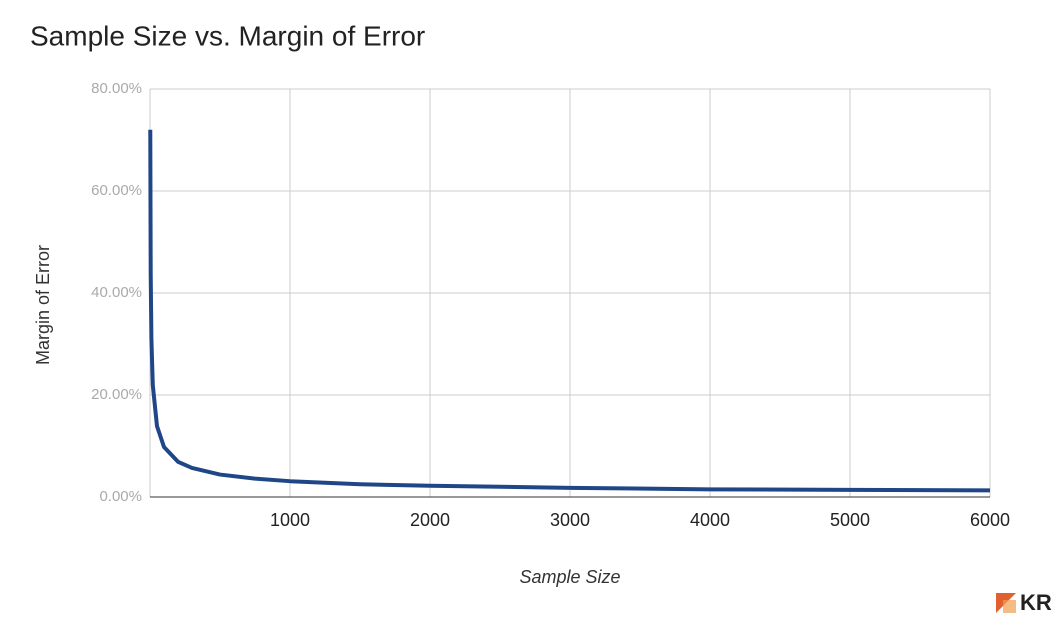 Image resolution: width=1052 pixels, height=621 pixels. What do you see at coordinates (120, 496) in the screenshot?
I see `y-tick-label: 0.00%` at bounding box center [120, 496].